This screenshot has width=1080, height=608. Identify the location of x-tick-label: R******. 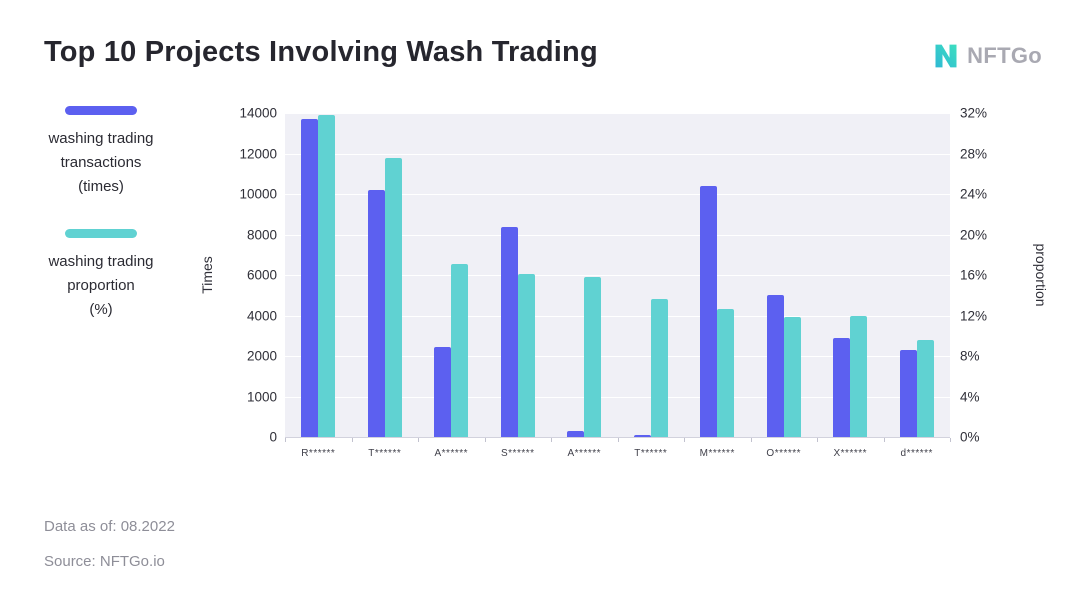
(318, 453).